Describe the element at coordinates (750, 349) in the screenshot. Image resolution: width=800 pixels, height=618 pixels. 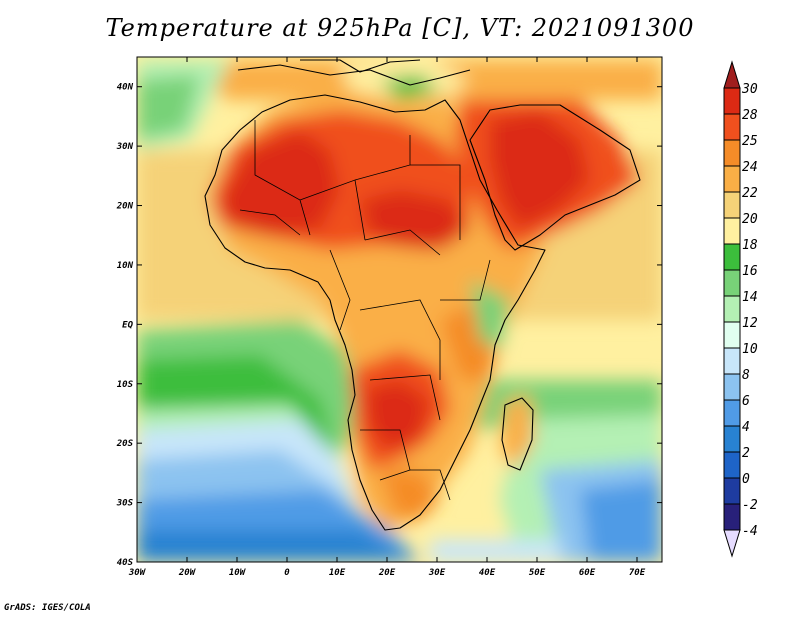
I see `colorbar-label: 10` at that location.